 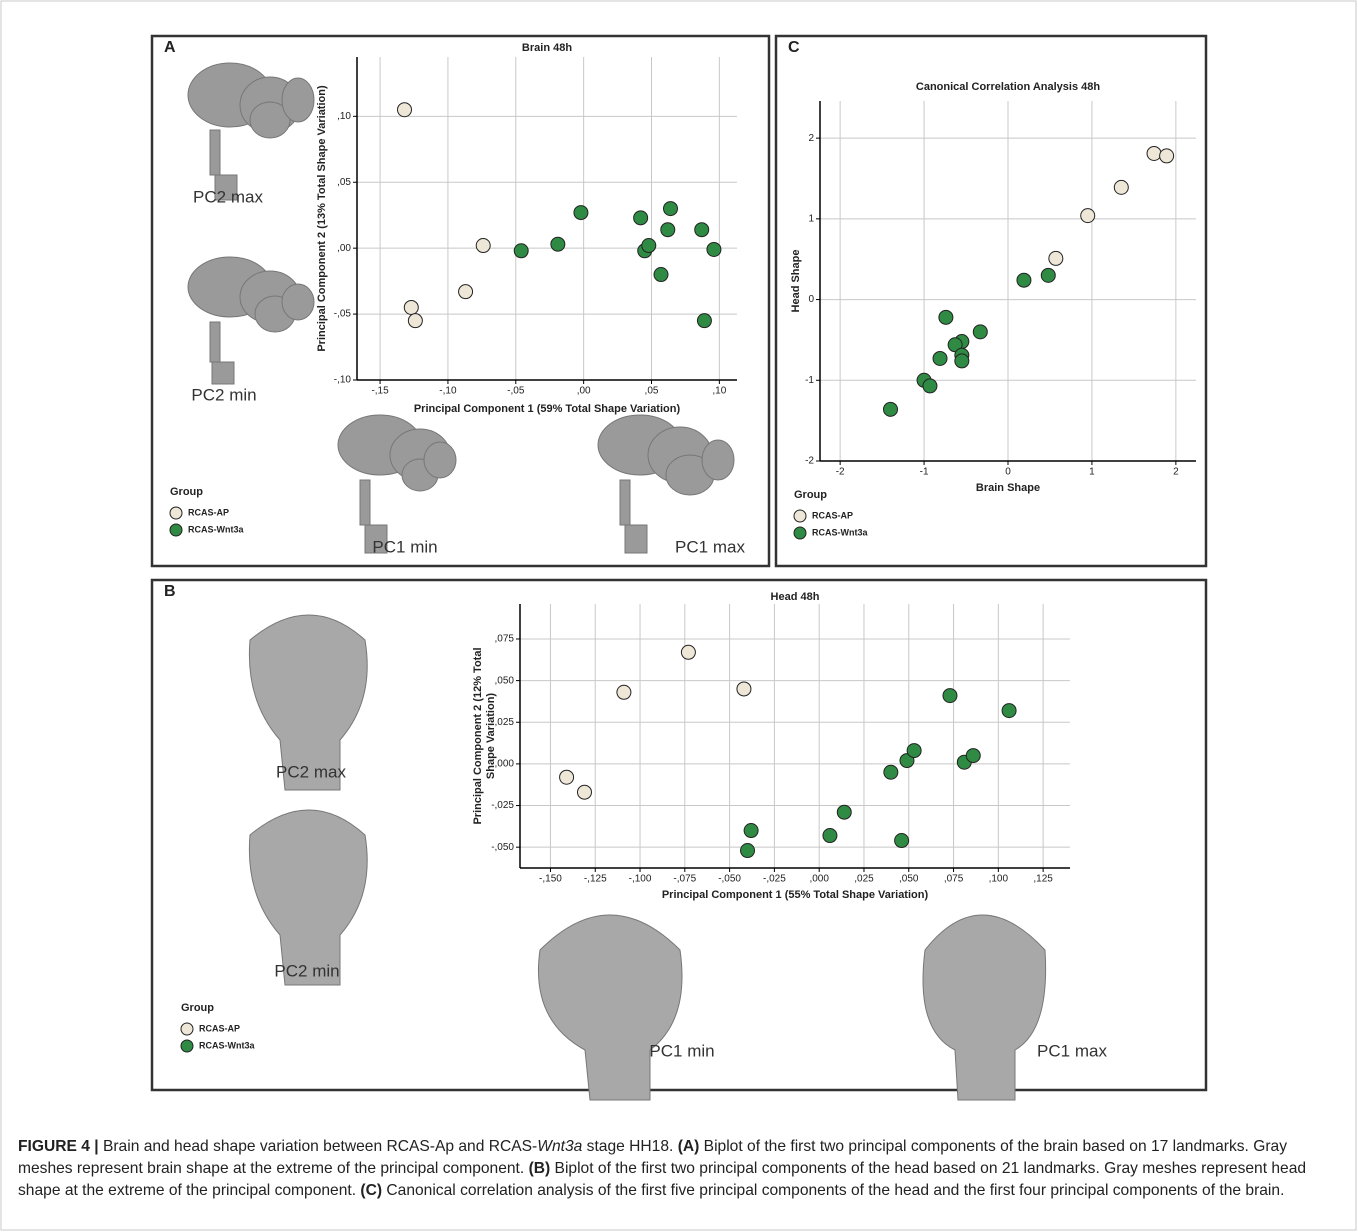 What do you see at coordinates (344, 182) in the screenshot?
I see `y-tick-label: ,05` at bounding box center [344, 182].